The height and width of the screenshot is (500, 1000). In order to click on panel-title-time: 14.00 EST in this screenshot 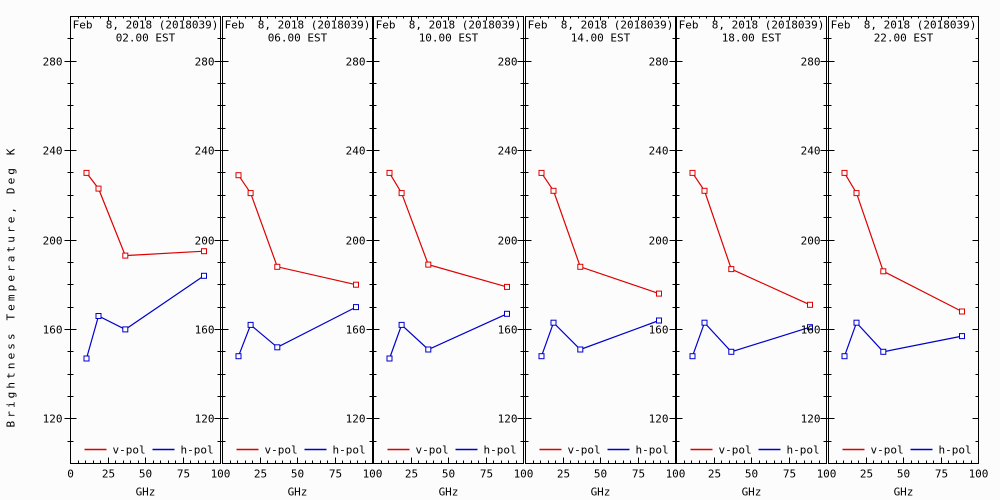, I will do `click(601, 38)`.